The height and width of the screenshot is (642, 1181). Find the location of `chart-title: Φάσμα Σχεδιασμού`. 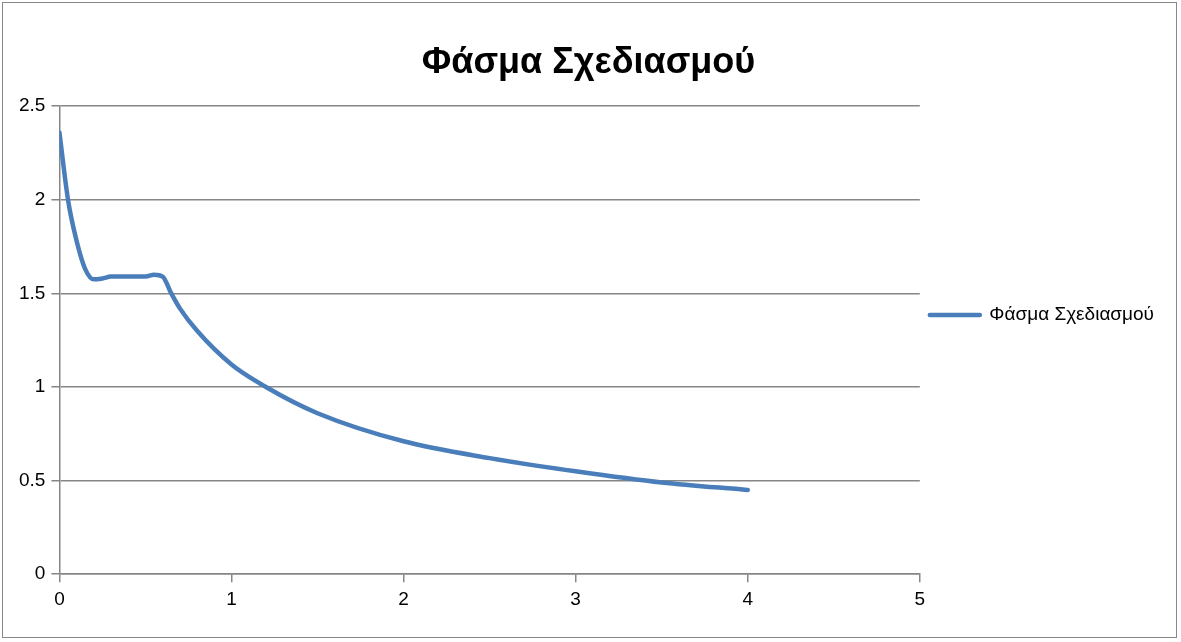

chart-title: Φάσμα Σχεδιασμού is located at coordinates (588, 60).